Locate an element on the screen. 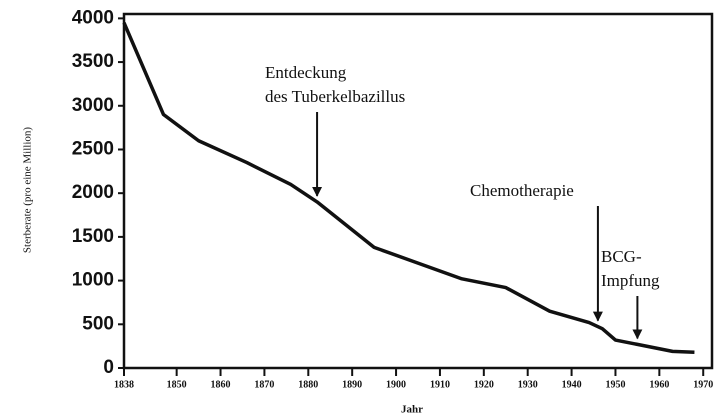 The image size is (717, 420). x-tick-label: 1960 is located at coordinates (659, 384).